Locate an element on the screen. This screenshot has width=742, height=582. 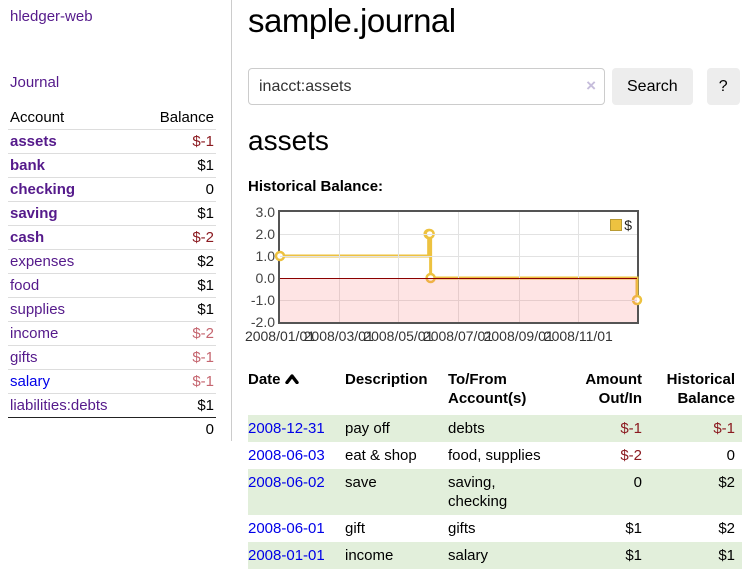
account-balance: $2 is located at coordinates (205, 261).